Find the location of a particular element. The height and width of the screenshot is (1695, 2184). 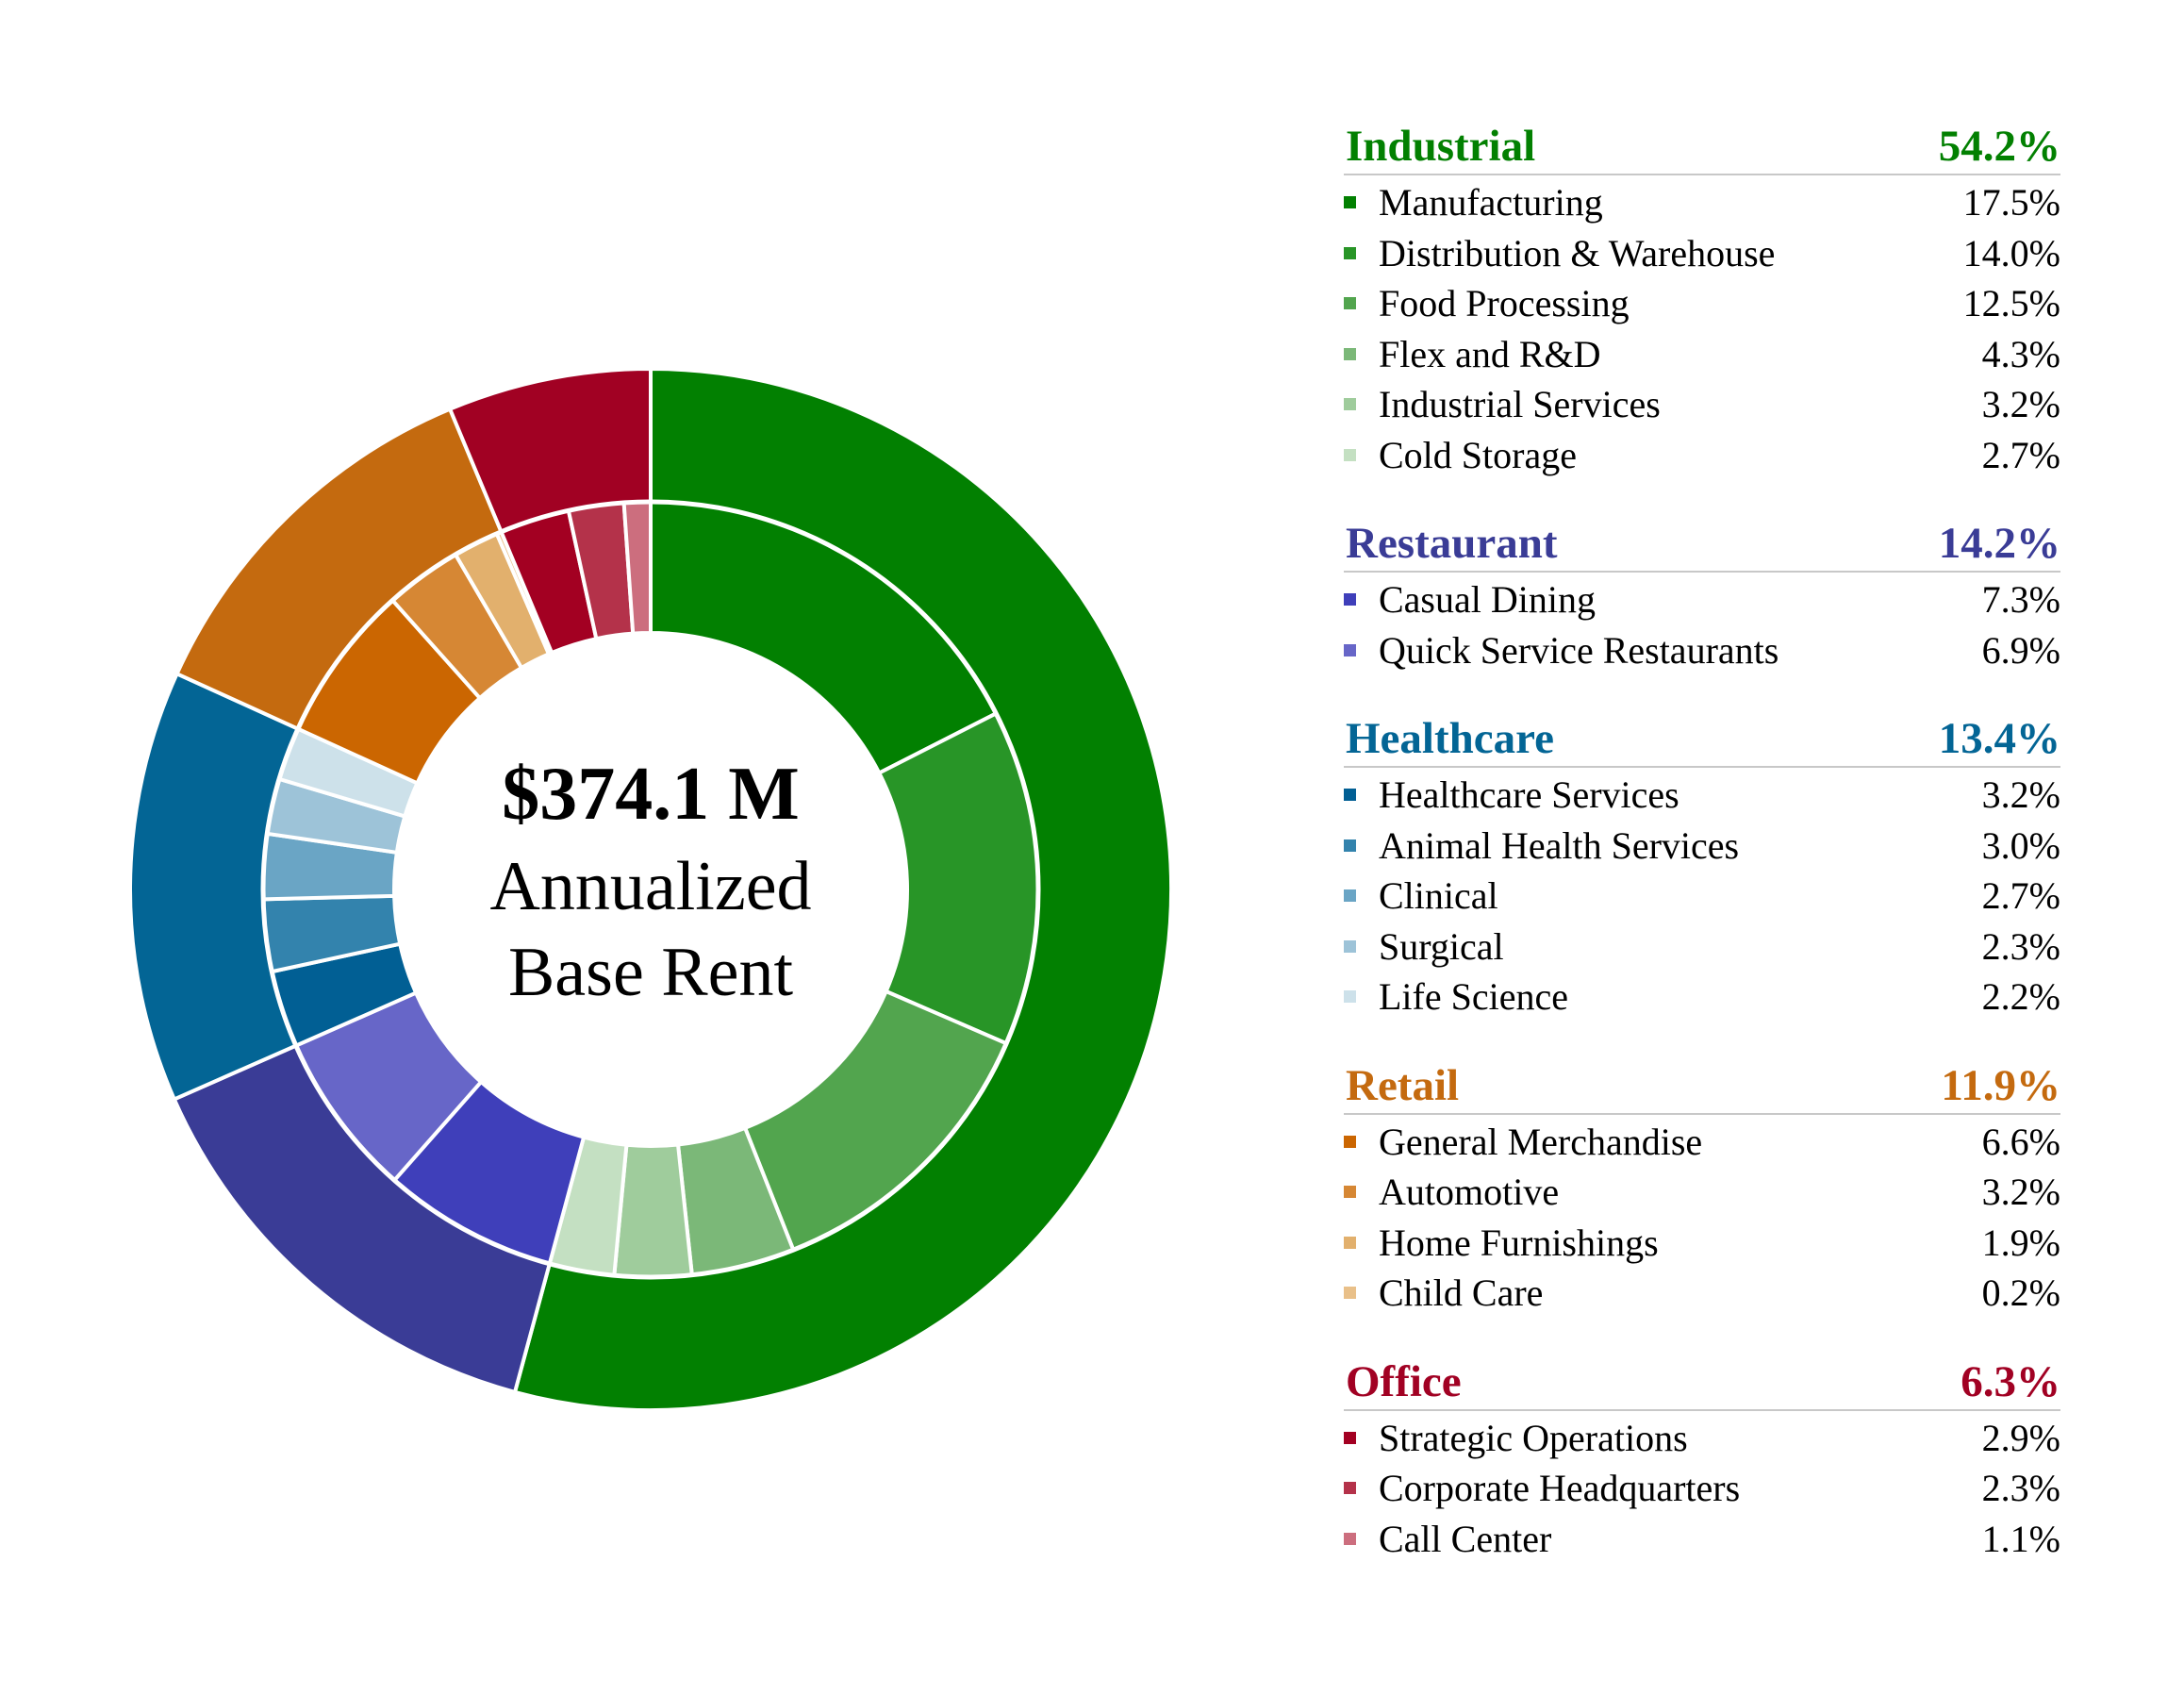

inner-slice-distribution-warehouse is located at coordinates (958, 878).